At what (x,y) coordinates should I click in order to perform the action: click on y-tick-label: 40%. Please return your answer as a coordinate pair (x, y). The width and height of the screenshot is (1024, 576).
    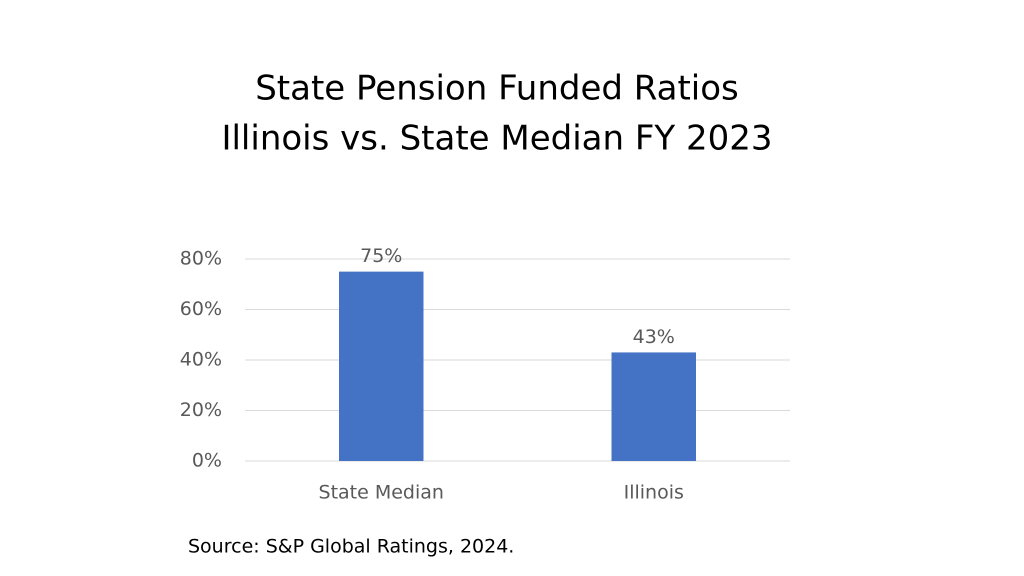
    Looking at the image, I should click on (201, 360).